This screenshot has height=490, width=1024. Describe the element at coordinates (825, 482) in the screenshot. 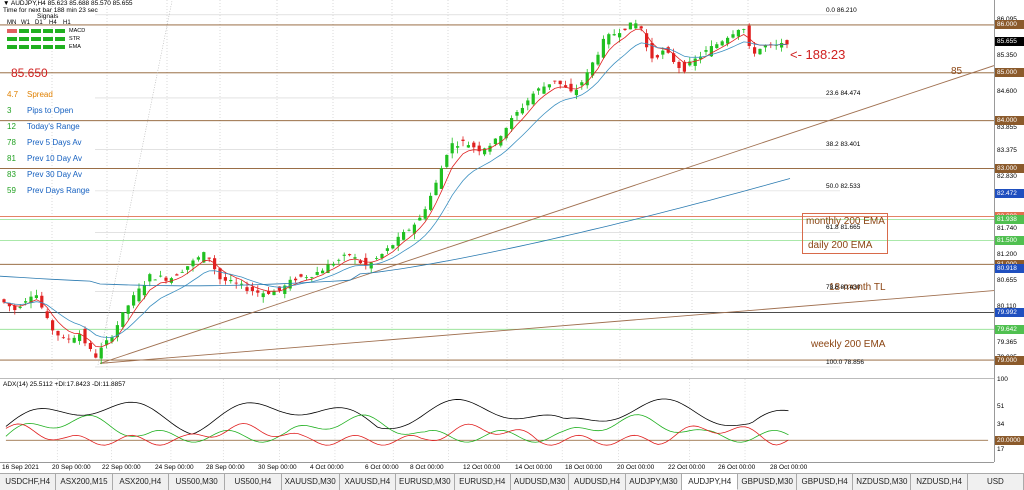

I see `chart-tab: GBPUSD,H4` at that location.